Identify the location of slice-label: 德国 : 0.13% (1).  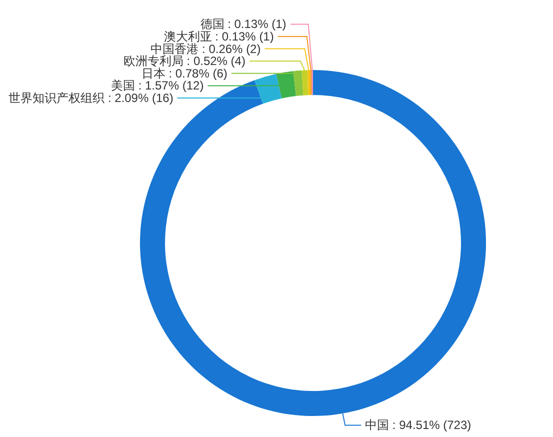
(243, 24).